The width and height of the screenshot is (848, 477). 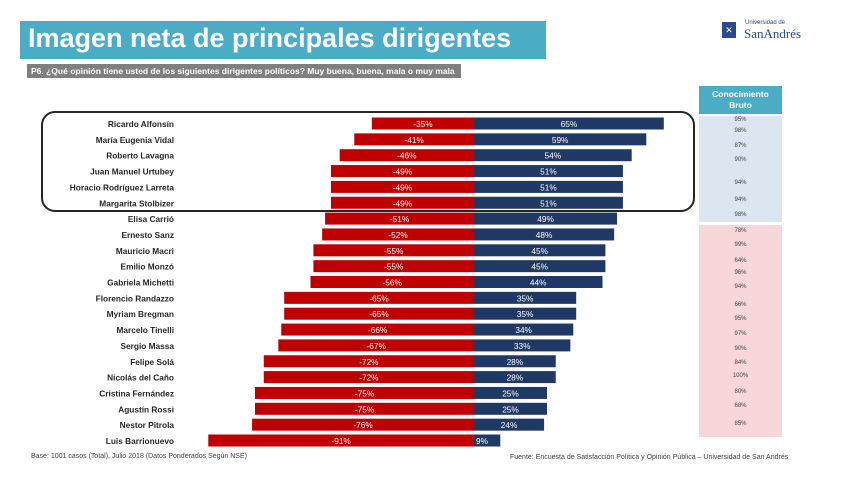 I want to click on negative-value-label: -46%, so click(x=407, y=156).